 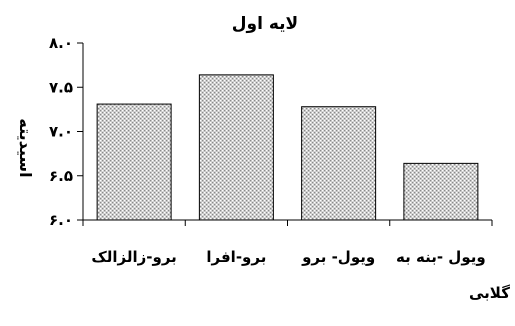 What do you see at coordinates (441, 257) in the screenshot?
I see `x-category-label: ویول -بنه به` at bounding box center [441, 257].